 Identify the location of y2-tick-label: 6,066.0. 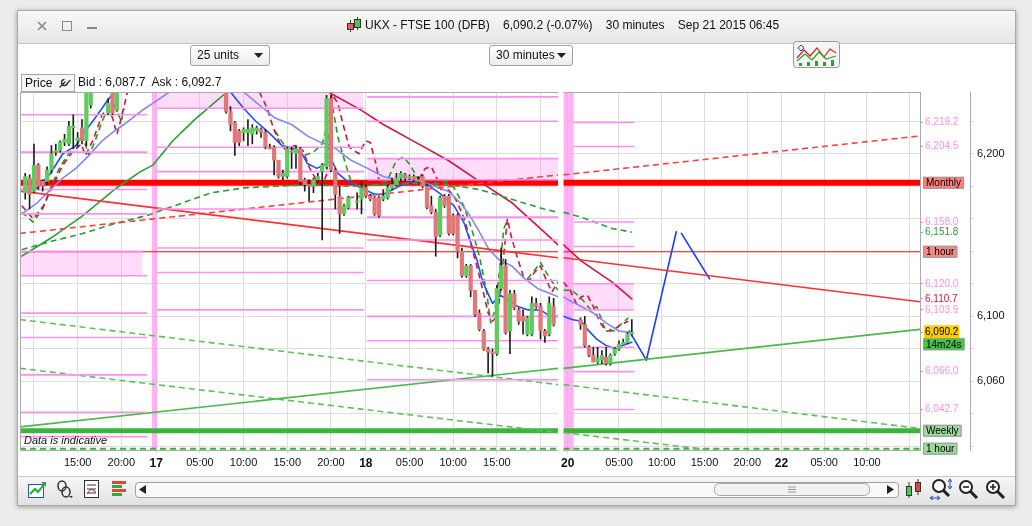
(942, 371).